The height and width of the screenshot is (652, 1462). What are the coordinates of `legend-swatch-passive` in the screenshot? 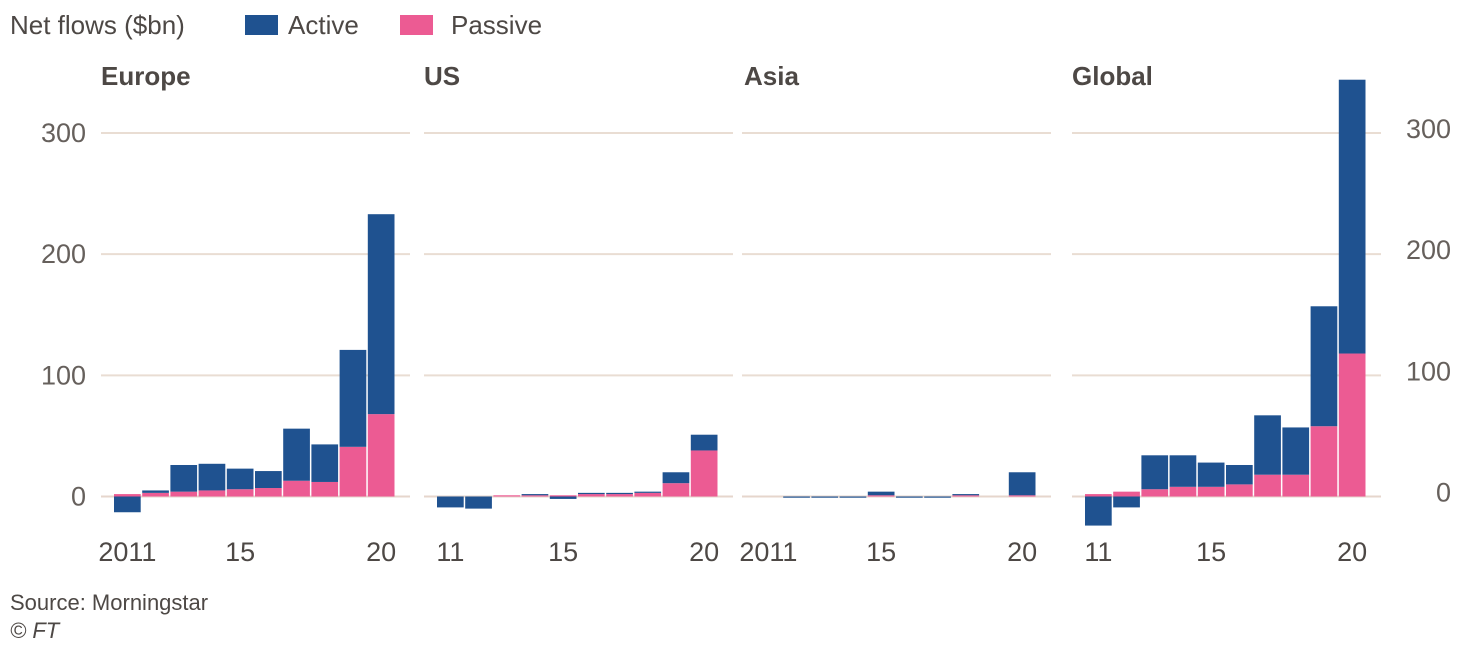 It's located at (416, 25).